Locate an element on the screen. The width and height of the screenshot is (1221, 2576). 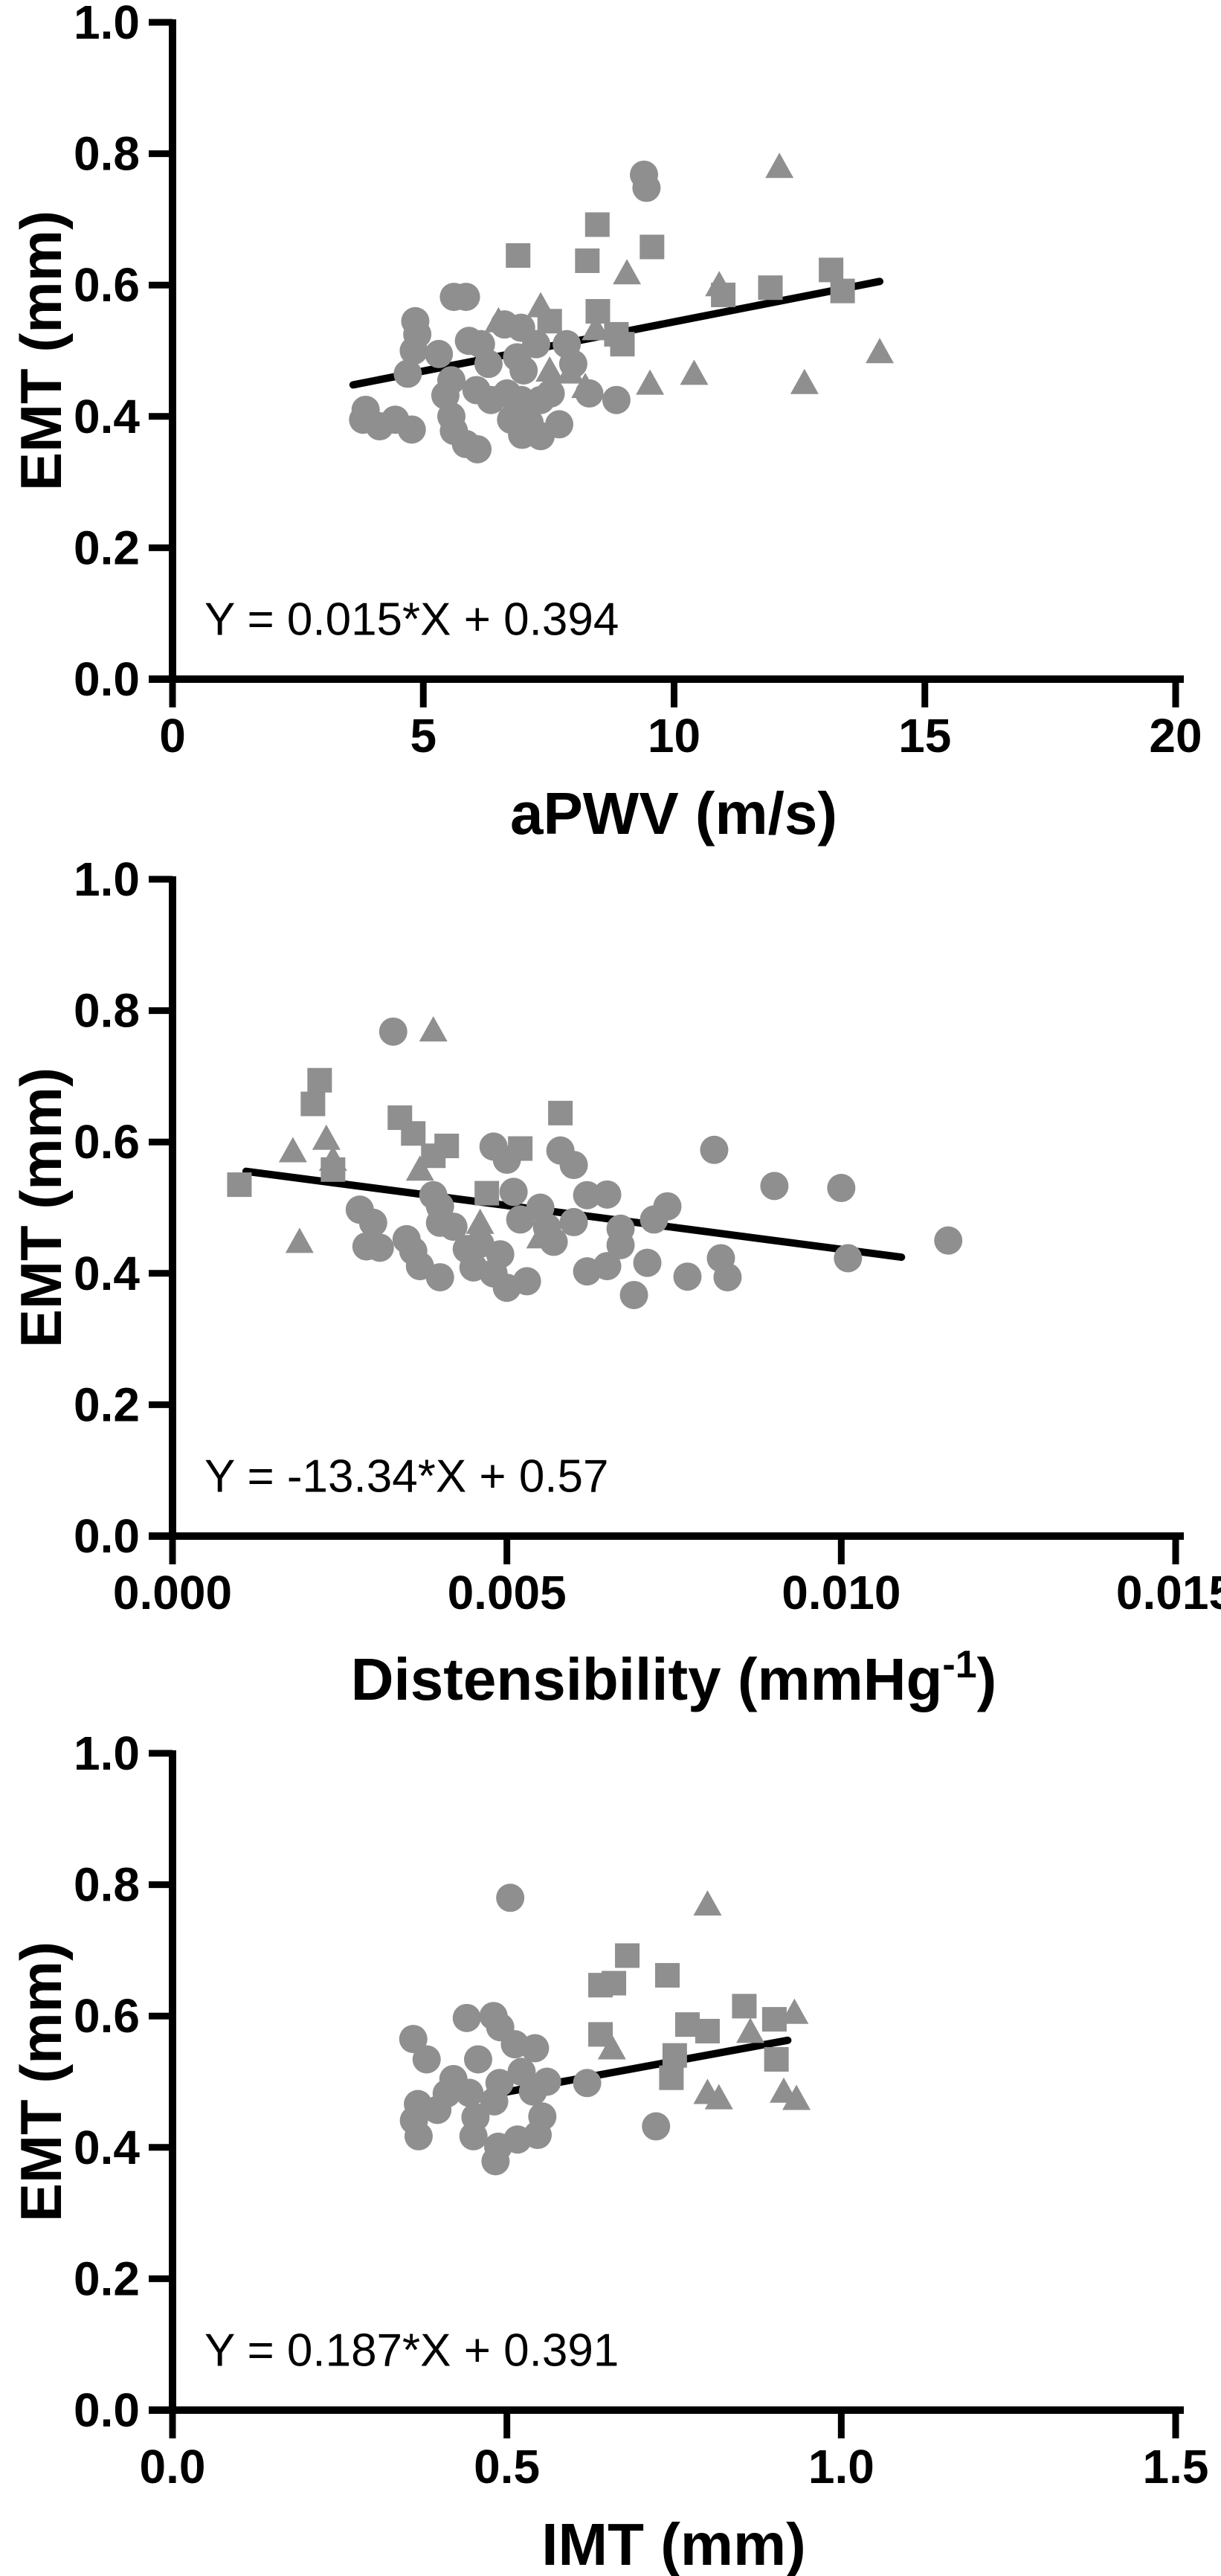
x-axis-title: aPWV (m/s) is located at coordinates (673, 813).